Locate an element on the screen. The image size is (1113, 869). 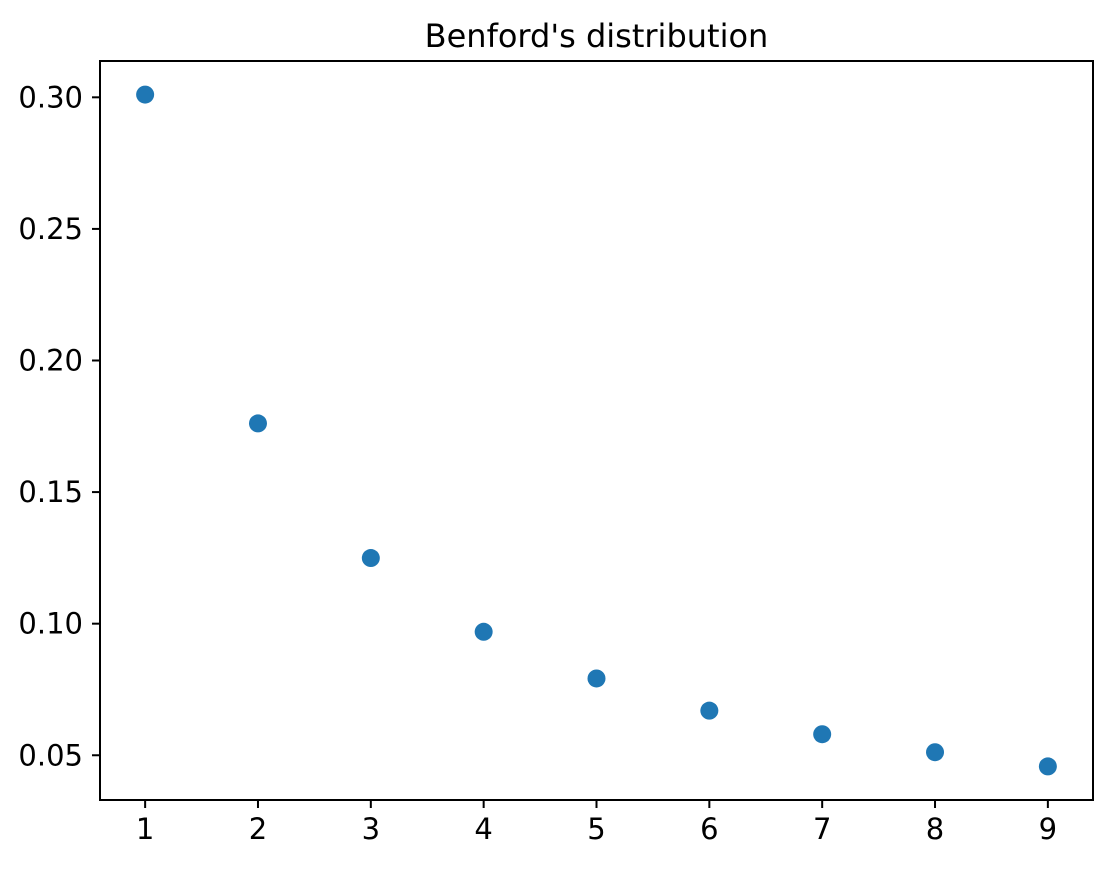
x-tick-label: 3 is located at coordinates (371, 829).